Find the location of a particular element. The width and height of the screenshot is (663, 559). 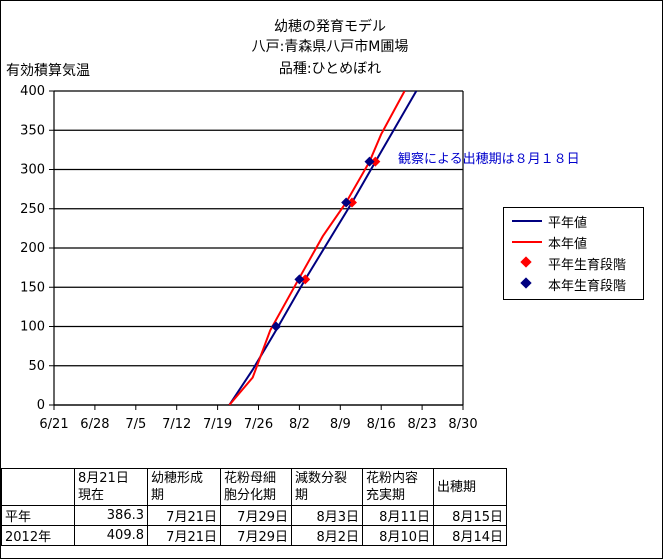

x-tick-label: 7/19 is located at coordinates (217, 424).